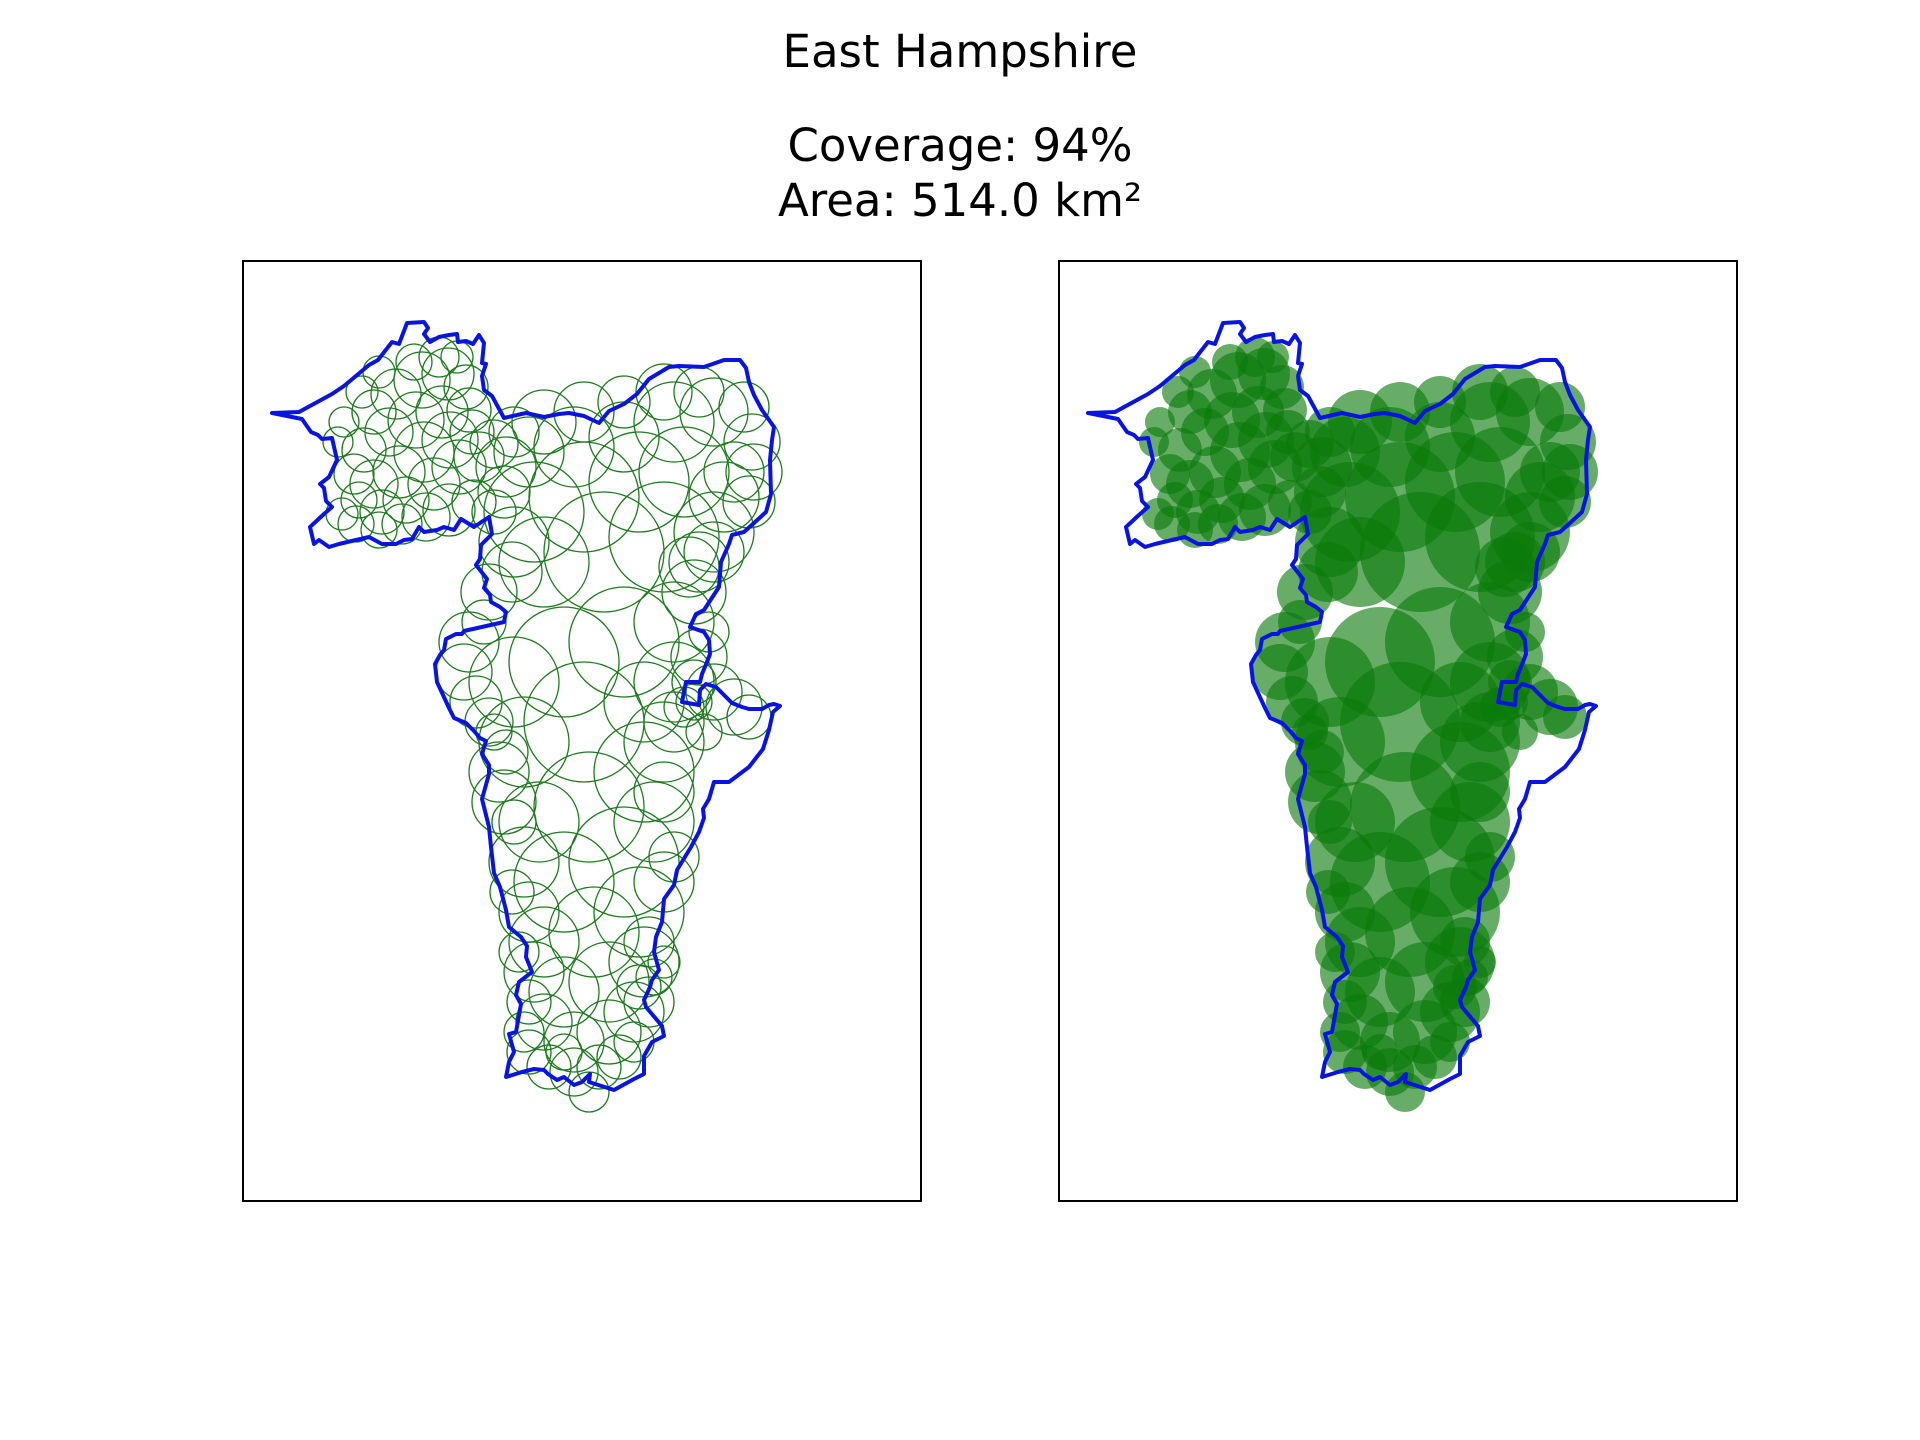  I want to click on outline-map, so click(526, 716).